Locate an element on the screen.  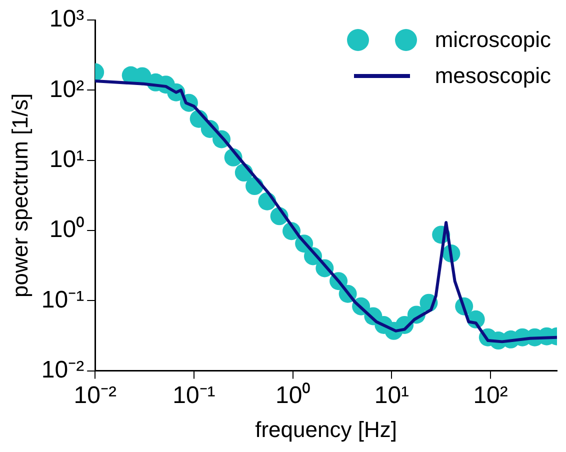
x-tick-label: 10² is located at coordinates (490, 395).